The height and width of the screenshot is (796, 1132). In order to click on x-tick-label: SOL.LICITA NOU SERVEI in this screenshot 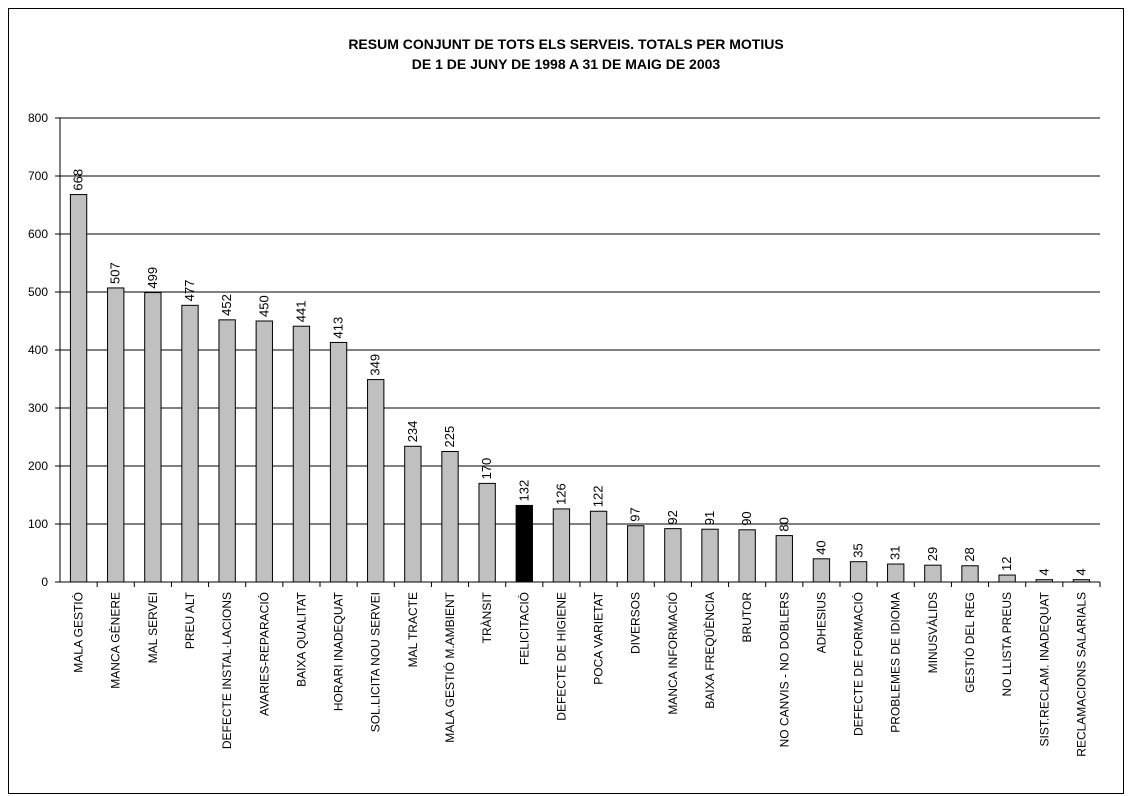, I will do `click(376, 662)`.